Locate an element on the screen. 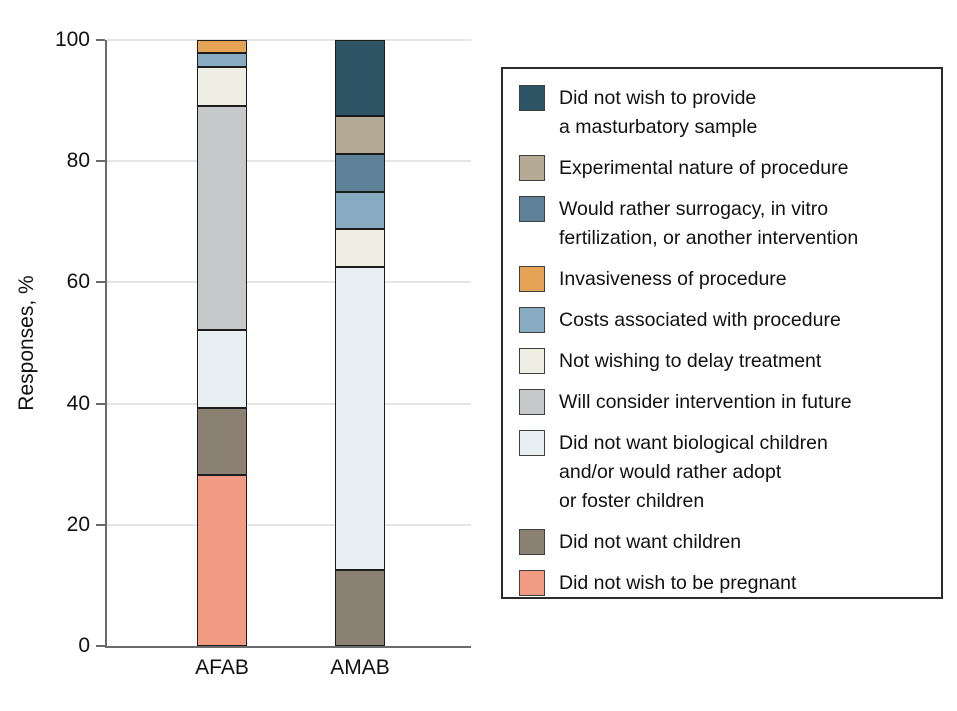  x-tick-label-amab: AMAB is located at coordinates (360, 667).